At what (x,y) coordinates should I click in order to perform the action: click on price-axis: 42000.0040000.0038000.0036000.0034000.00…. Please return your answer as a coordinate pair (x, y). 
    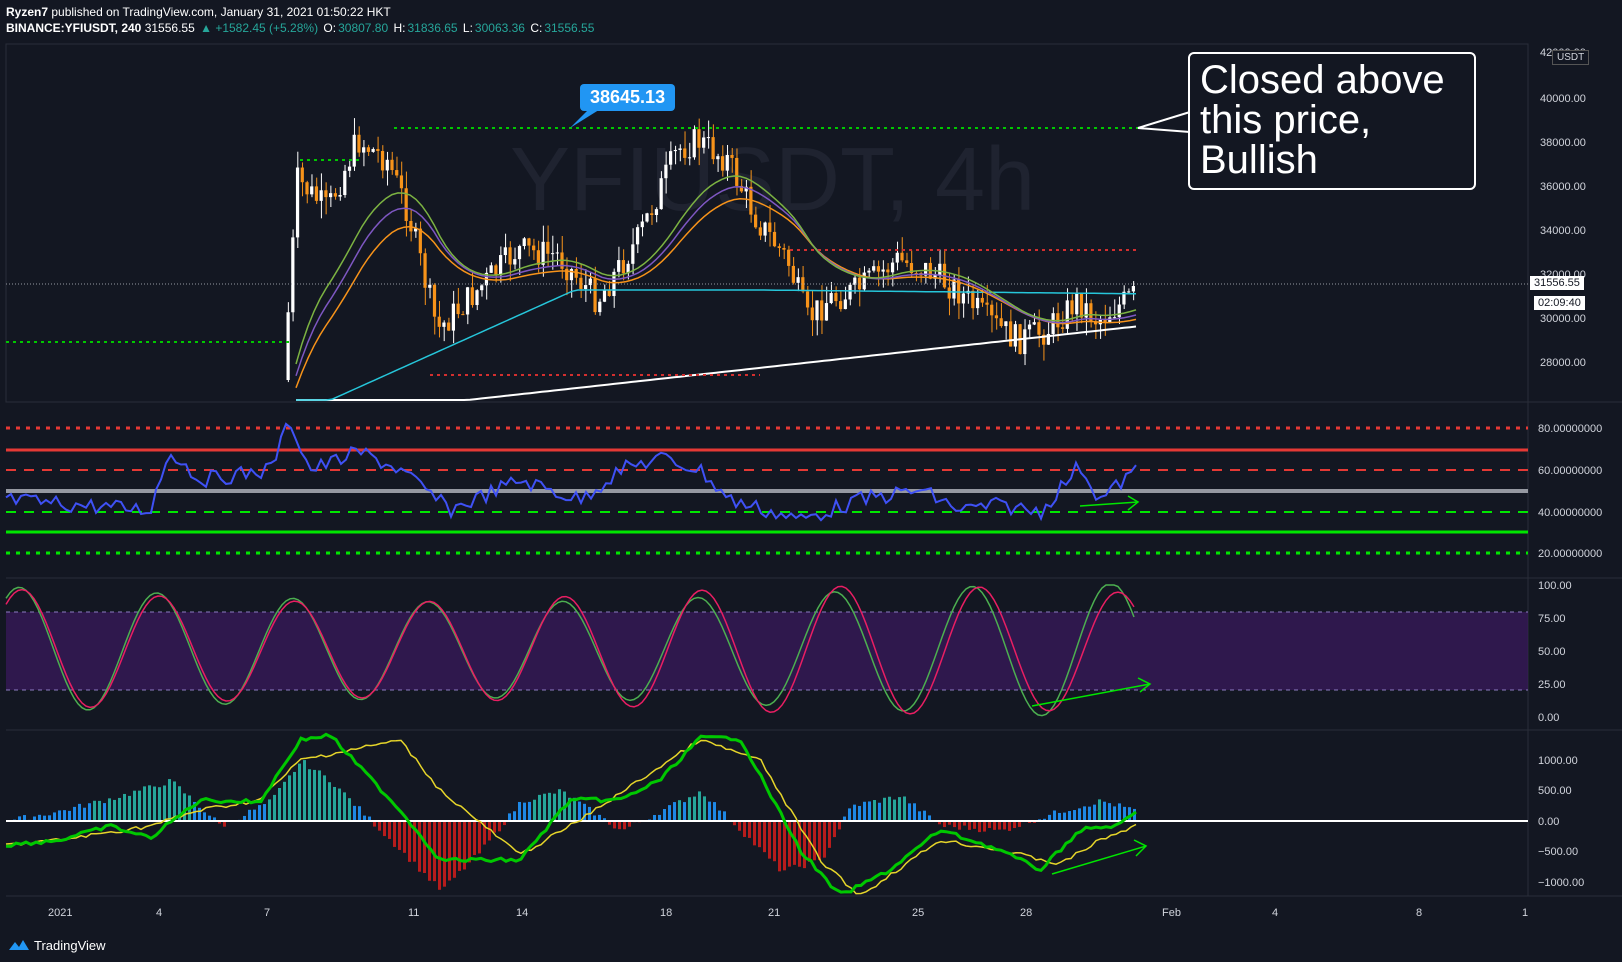
    Looking at the image, I should click on (1563, 208).